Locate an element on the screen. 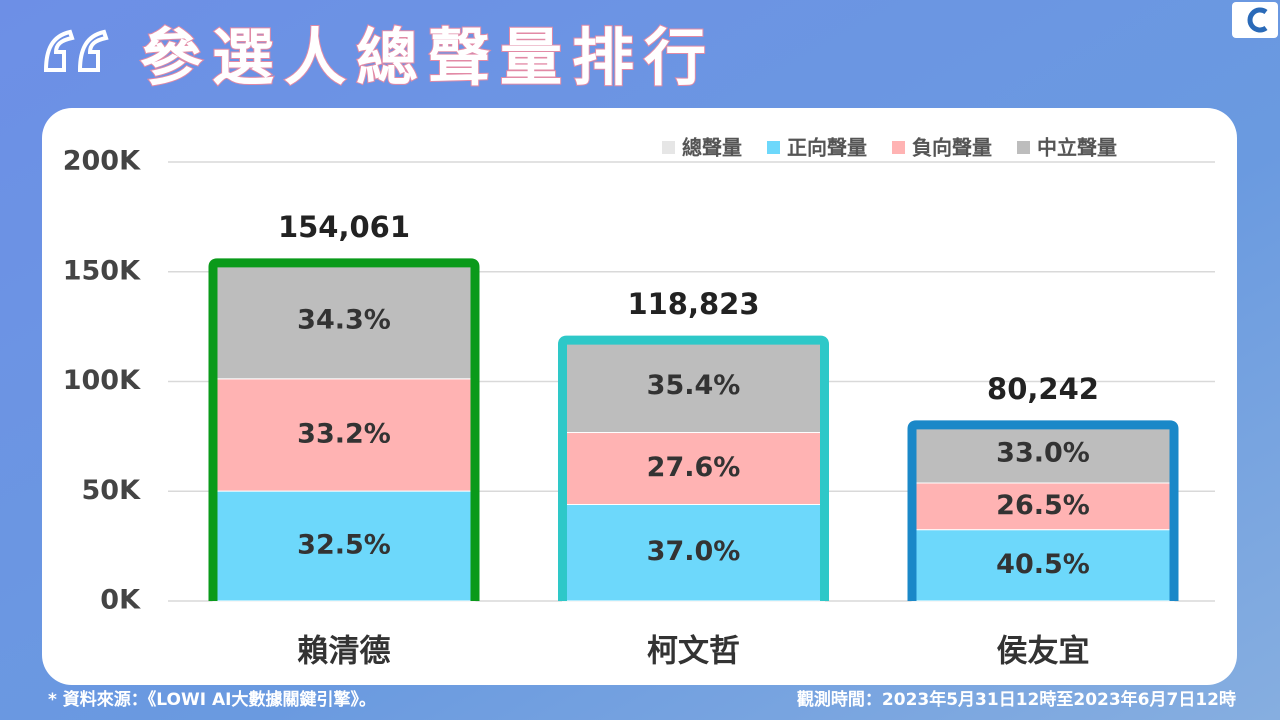  x-tick-label: 侯友宜 is located at coordinates (1043, 652).